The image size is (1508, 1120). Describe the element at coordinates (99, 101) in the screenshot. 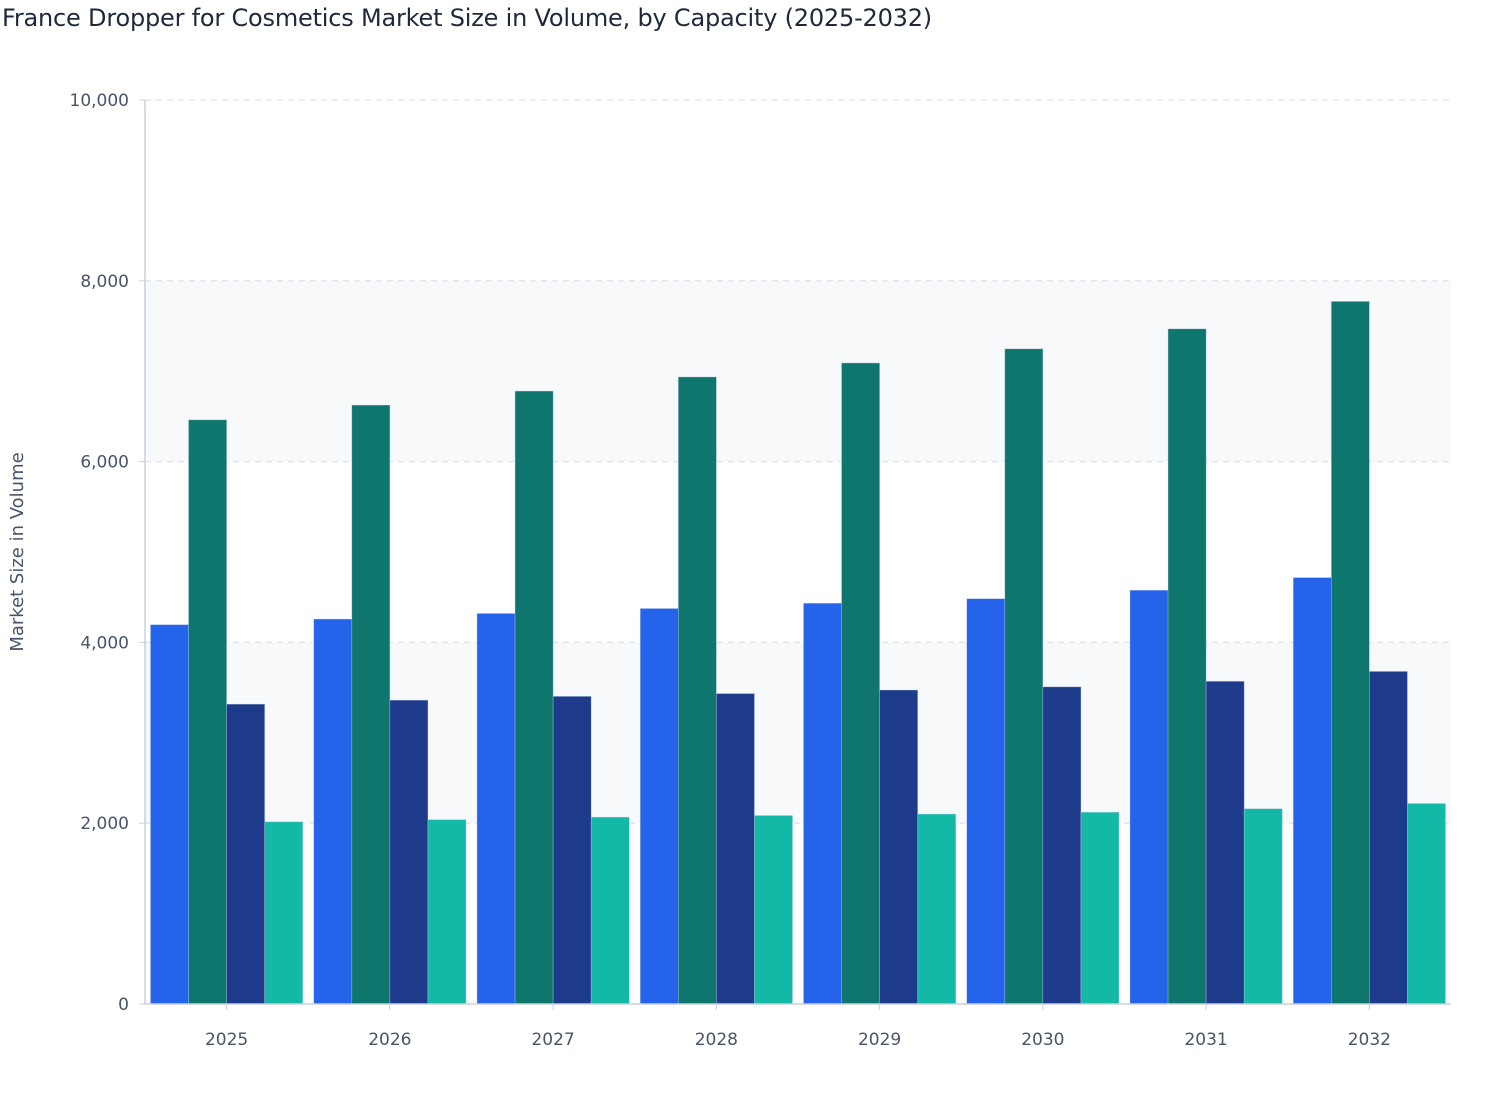

I see `y-tick-label: 10,000` at that location.